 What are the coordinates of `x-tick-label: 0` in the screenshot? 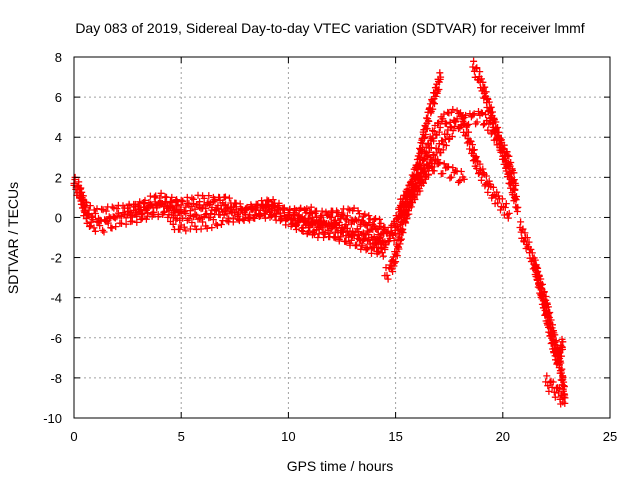 It's located at (73, 436).